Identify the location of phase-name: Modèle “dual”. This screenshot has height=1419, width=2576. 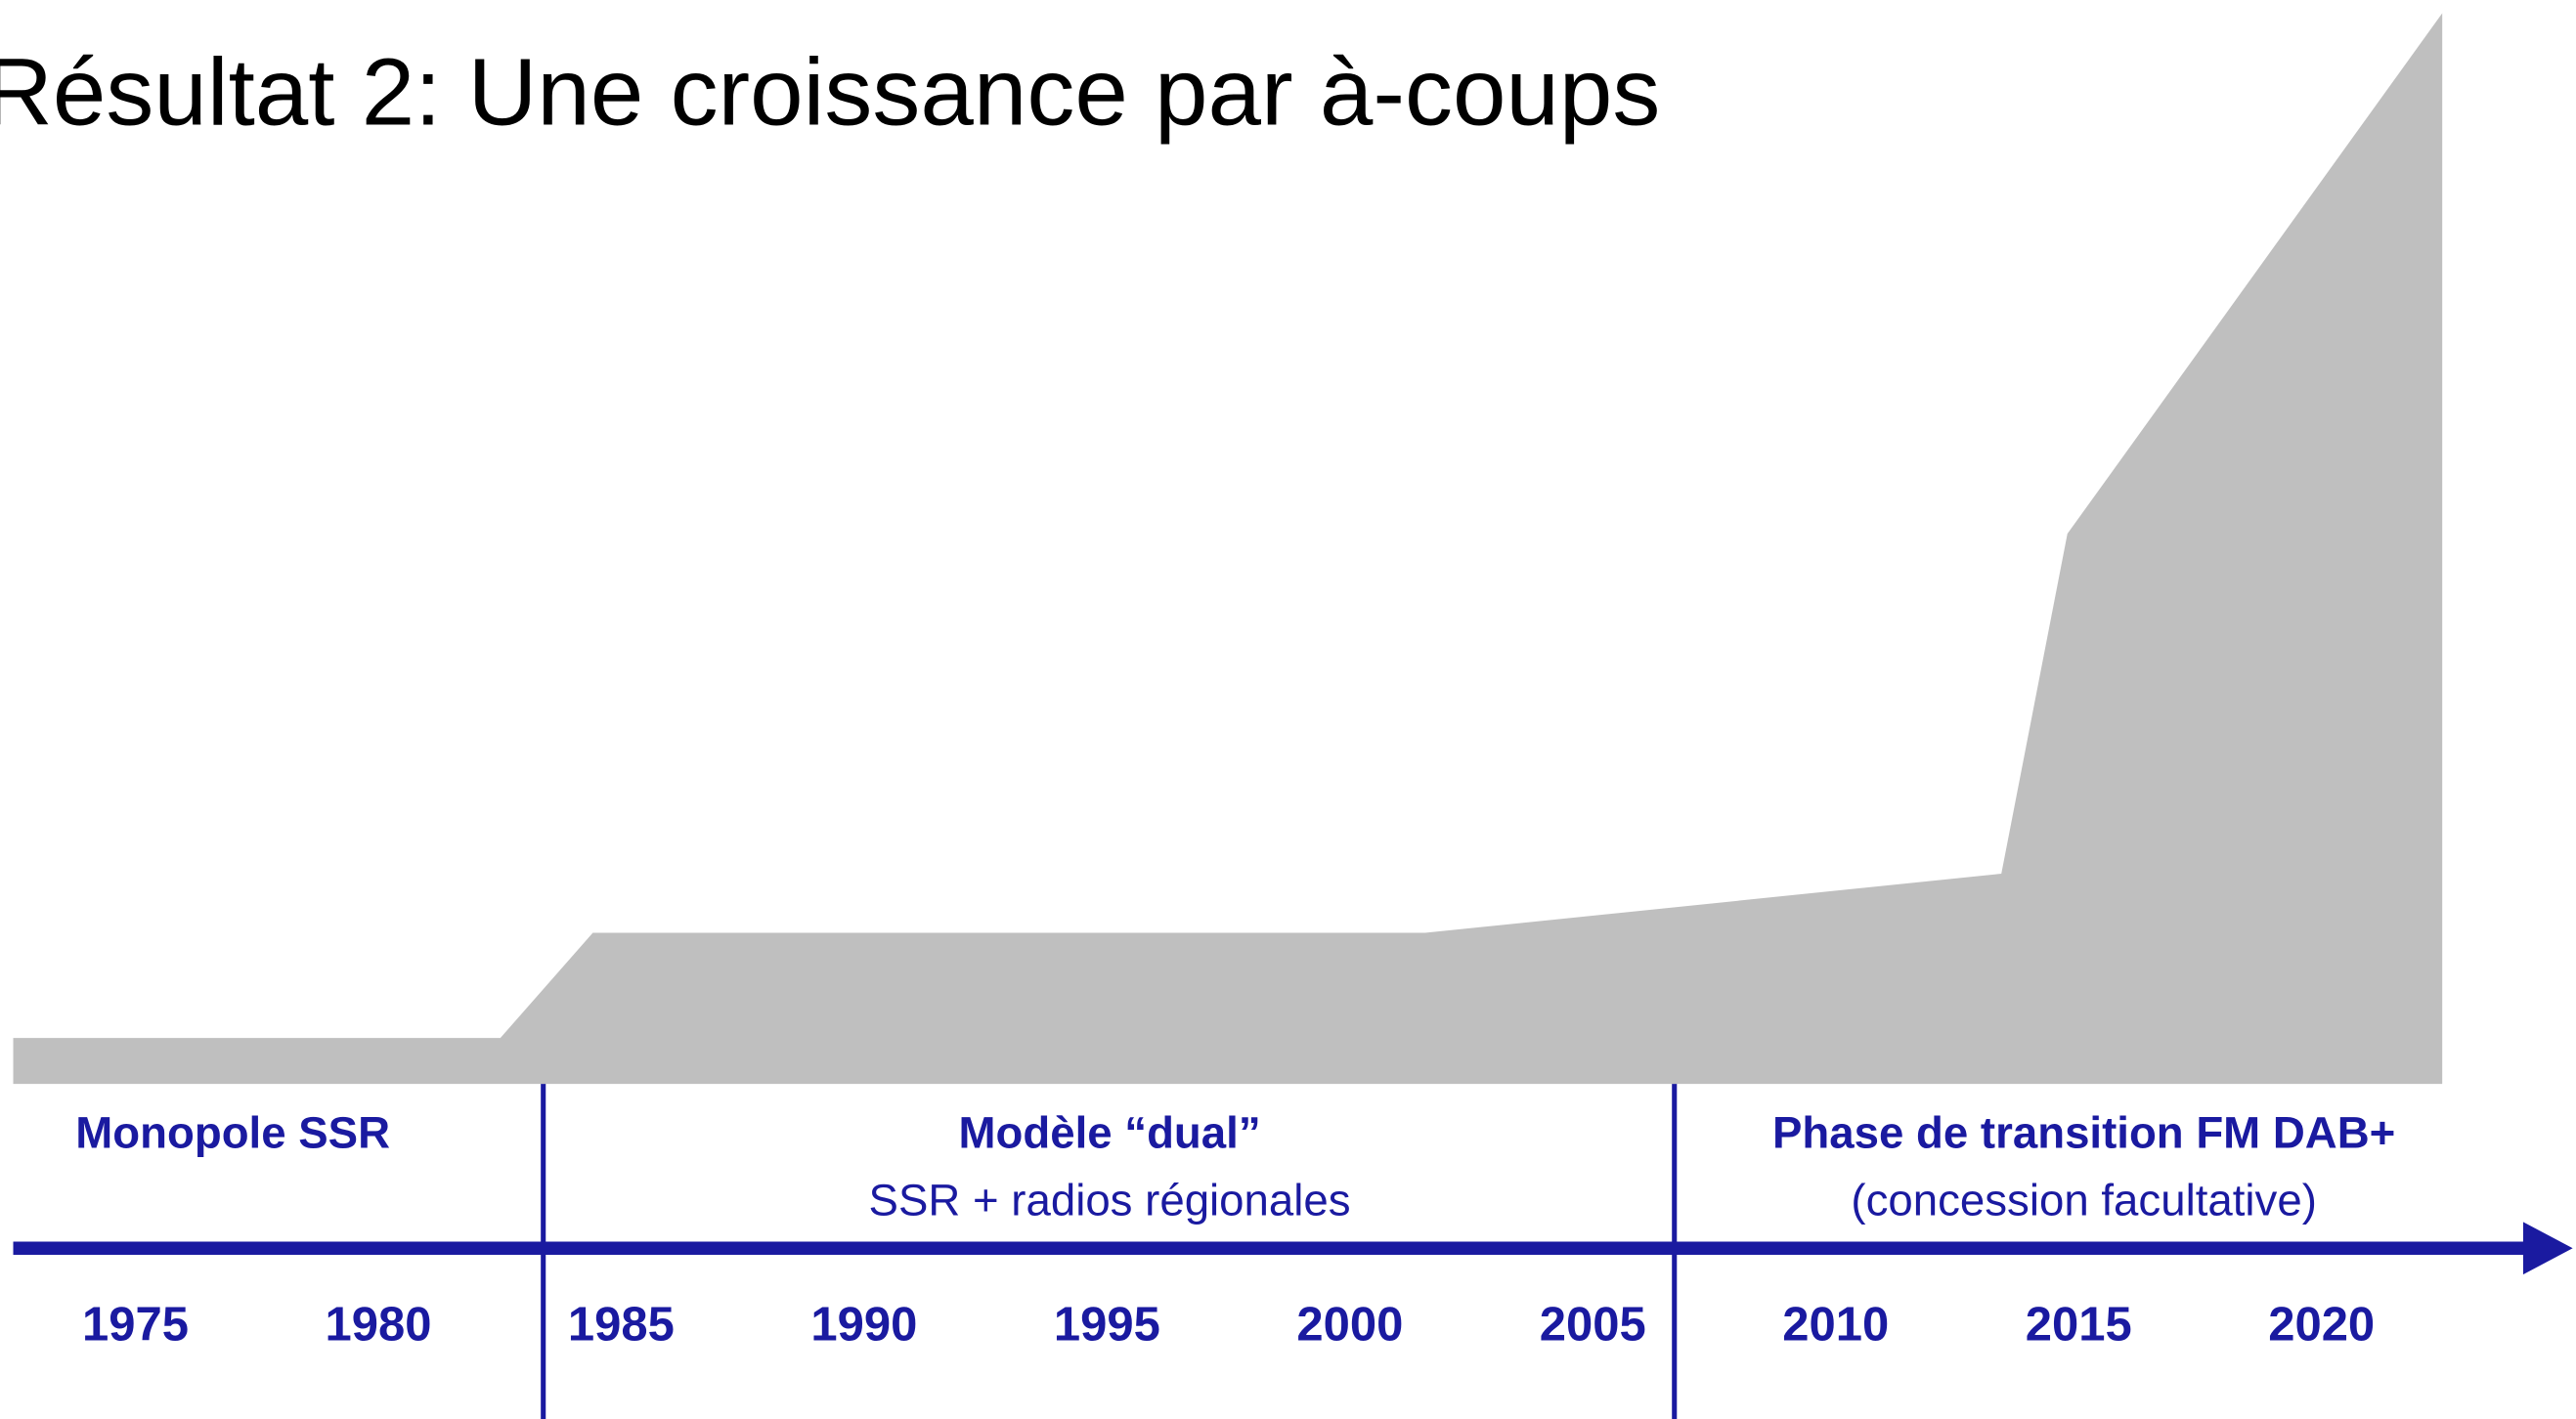
(1110, 1133).